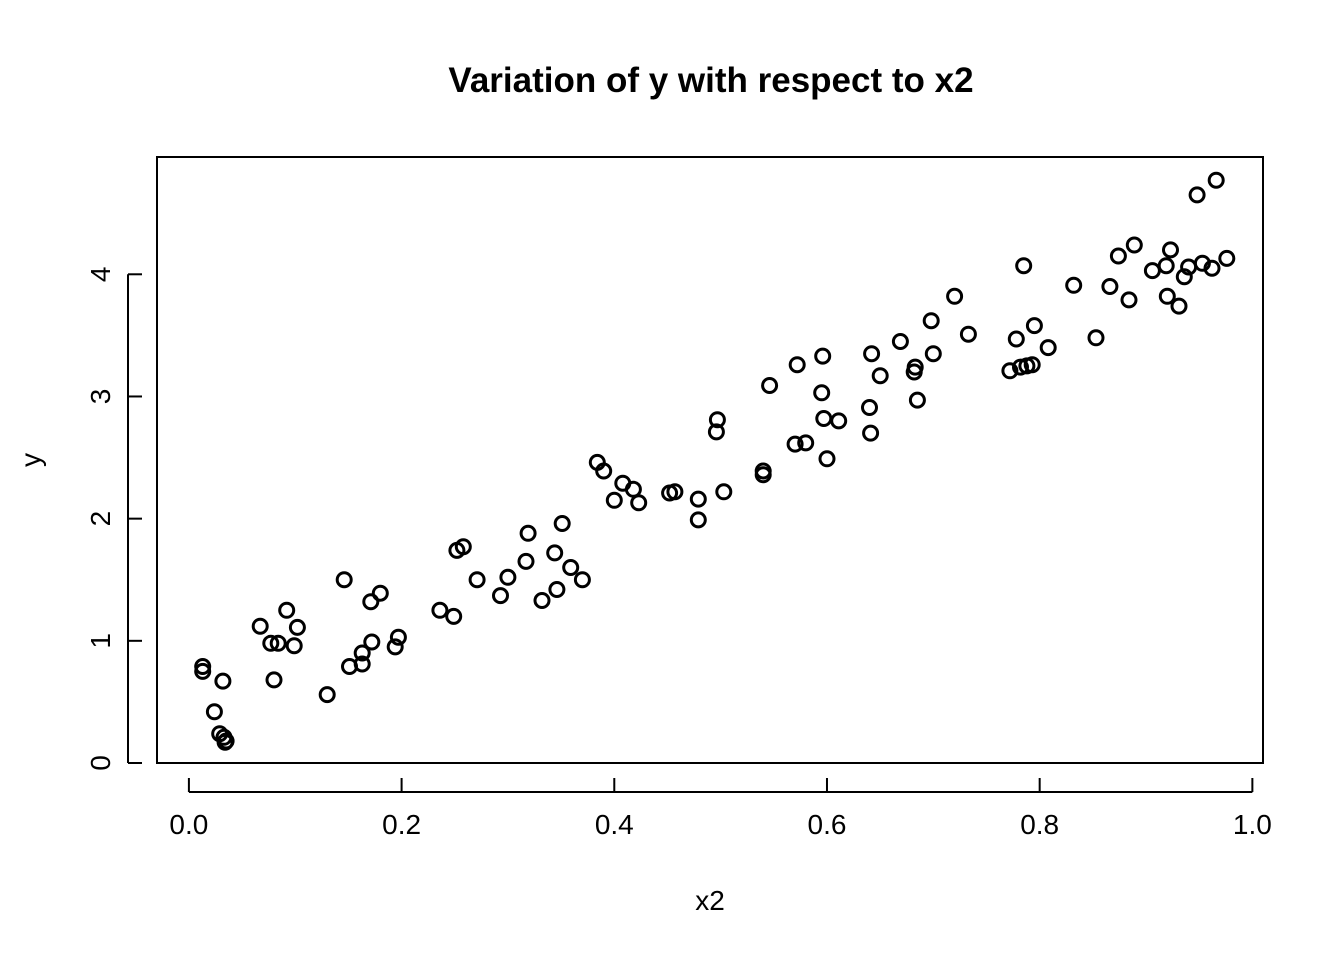 Image resolution: width=1344 pixels, height=960 pixels. Describe the element at coordinates (100, 397) in the screenshot. I see `y-tick-label: 3` at that location.